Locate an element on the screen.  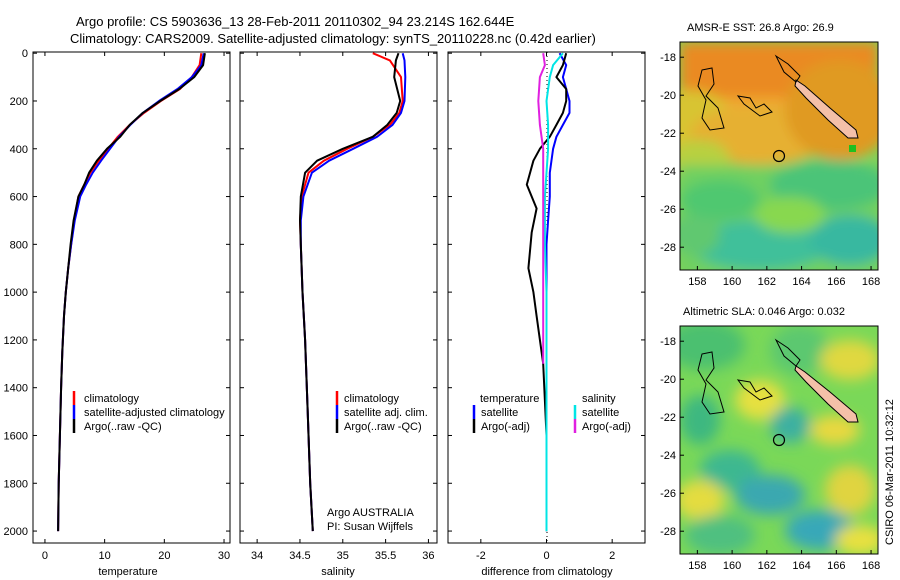
x-axis-difference: -2 0 2 is located at coordinates (545, 307).